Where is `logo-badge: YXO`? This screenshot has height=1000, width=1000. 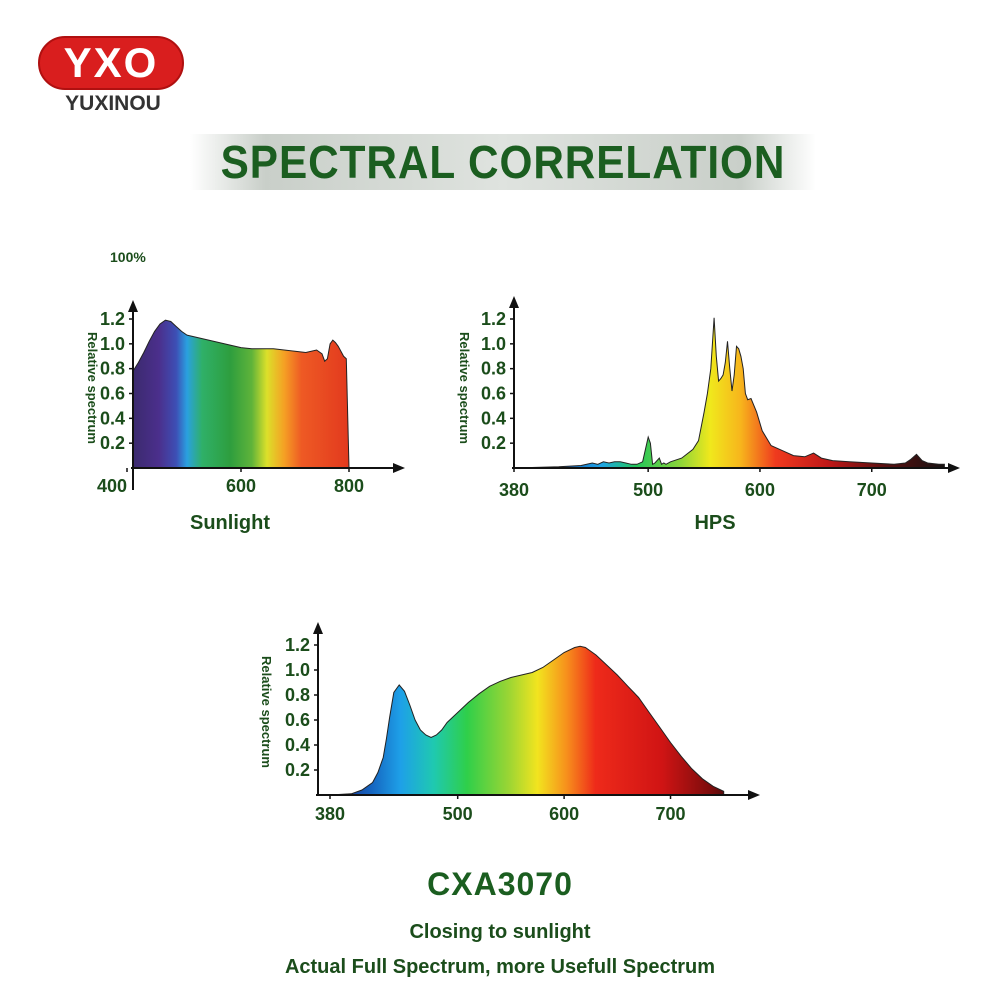
logo-badge: YXO is located at coordinates (111, 63).